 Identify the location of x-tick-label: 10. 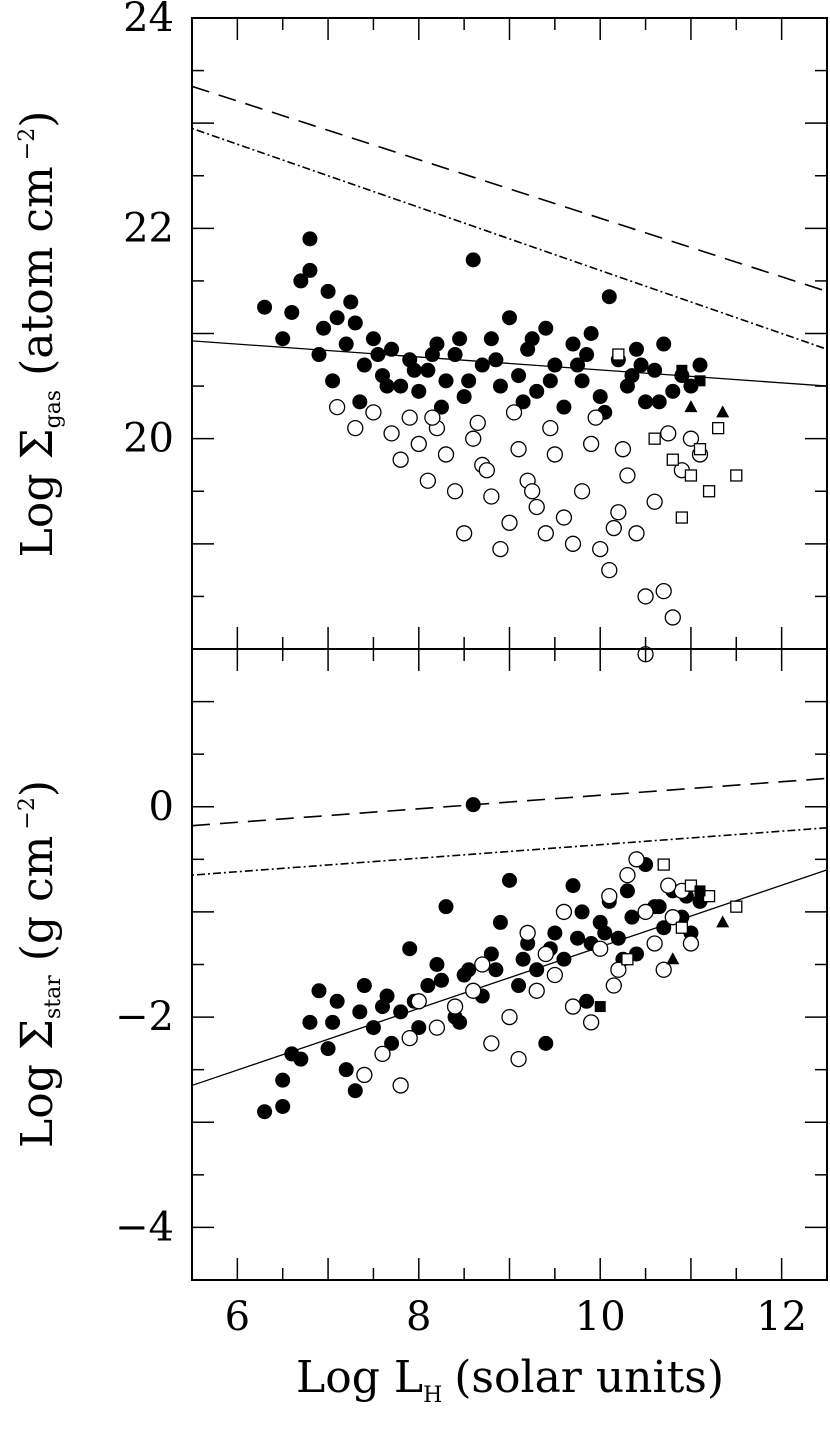
(600, 1317).